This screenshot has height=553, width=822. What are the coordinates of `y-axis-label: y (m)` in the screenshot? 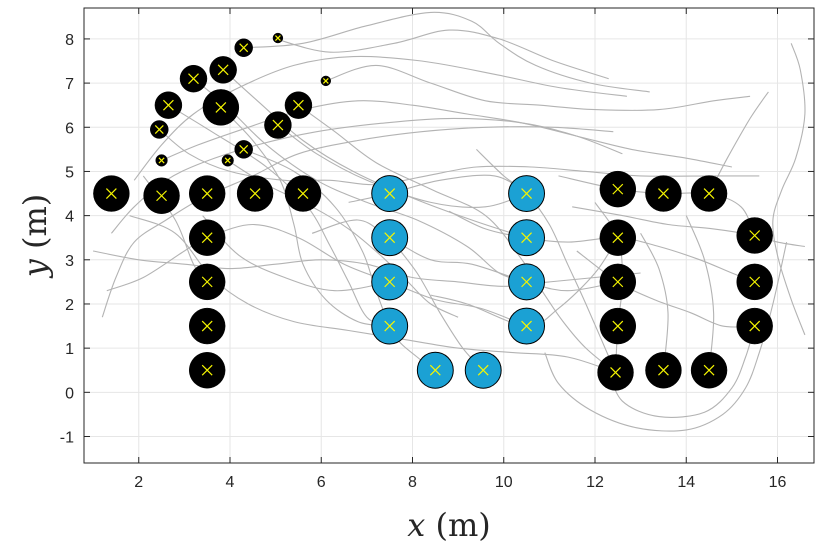 It's located at (35, 237).